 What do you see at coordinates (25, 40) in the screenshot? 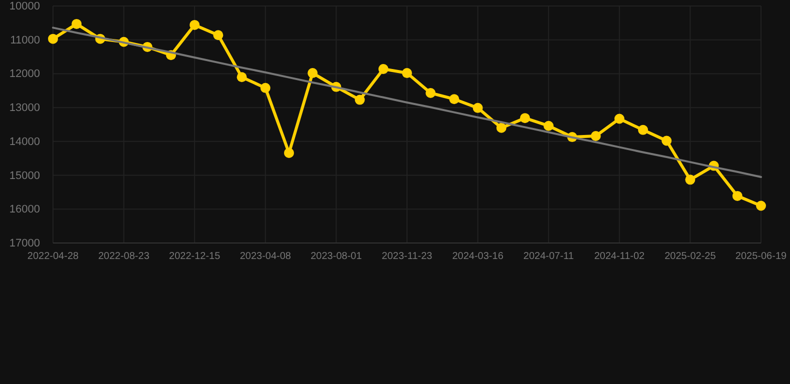
I see `y-tick-label: 11000` at bounding box center [25, 40].